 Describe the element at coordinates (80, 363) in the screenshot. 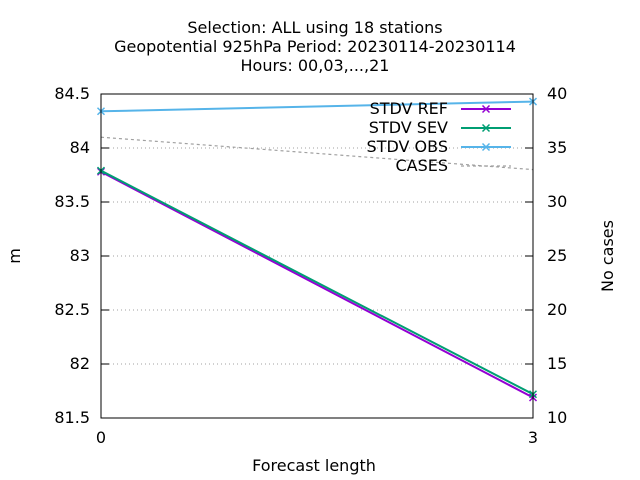

I see `y-tick-label: 82` at that location.